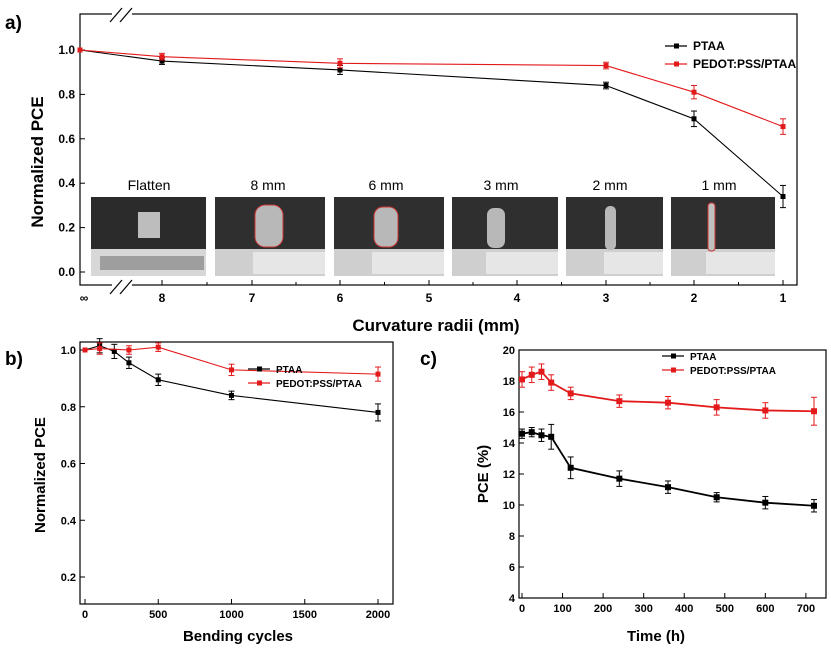 This screenshot has width=831, height=650. Describe the element at coordinates (69, 521) in the screenshot. I see `chart-b-ytick-label: 0.4` at that location.